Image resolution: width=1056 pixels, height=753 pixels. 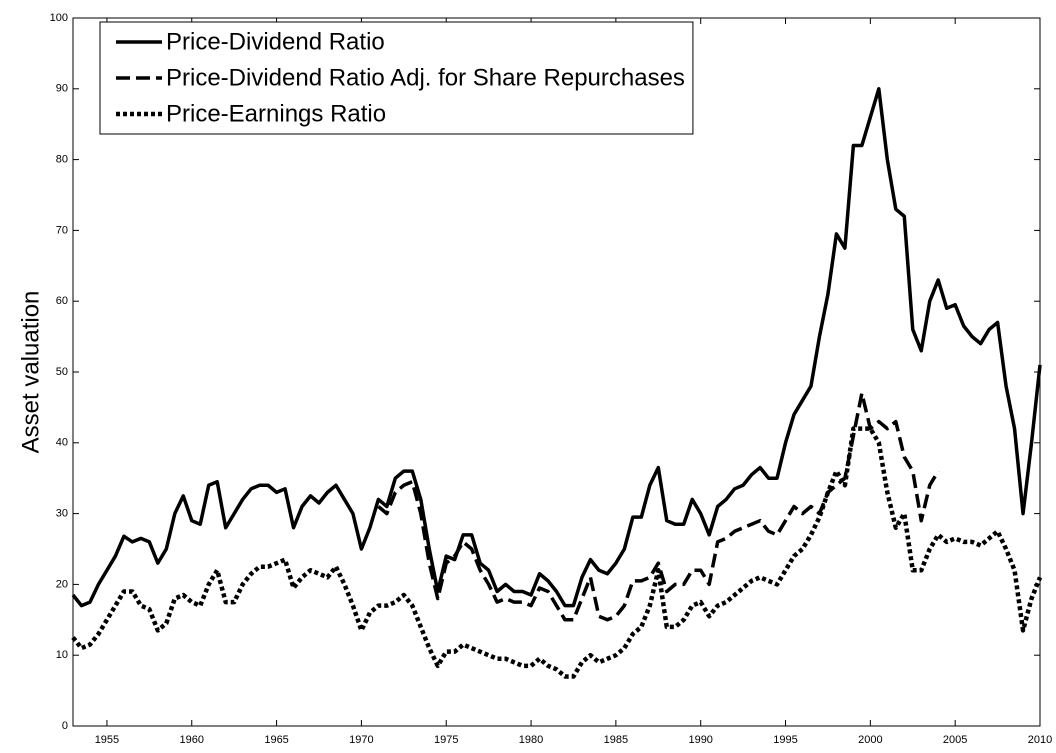 I want to click on y-axis-label: Asset valuation, so click(x=30, y=372).